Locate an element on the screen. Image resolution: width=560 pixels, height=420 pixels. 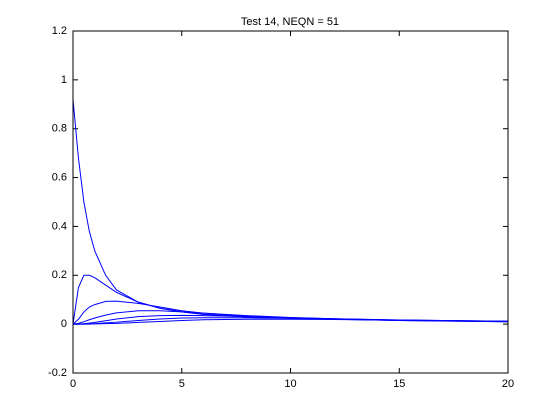
series-line is located at coordinates (291, 321).